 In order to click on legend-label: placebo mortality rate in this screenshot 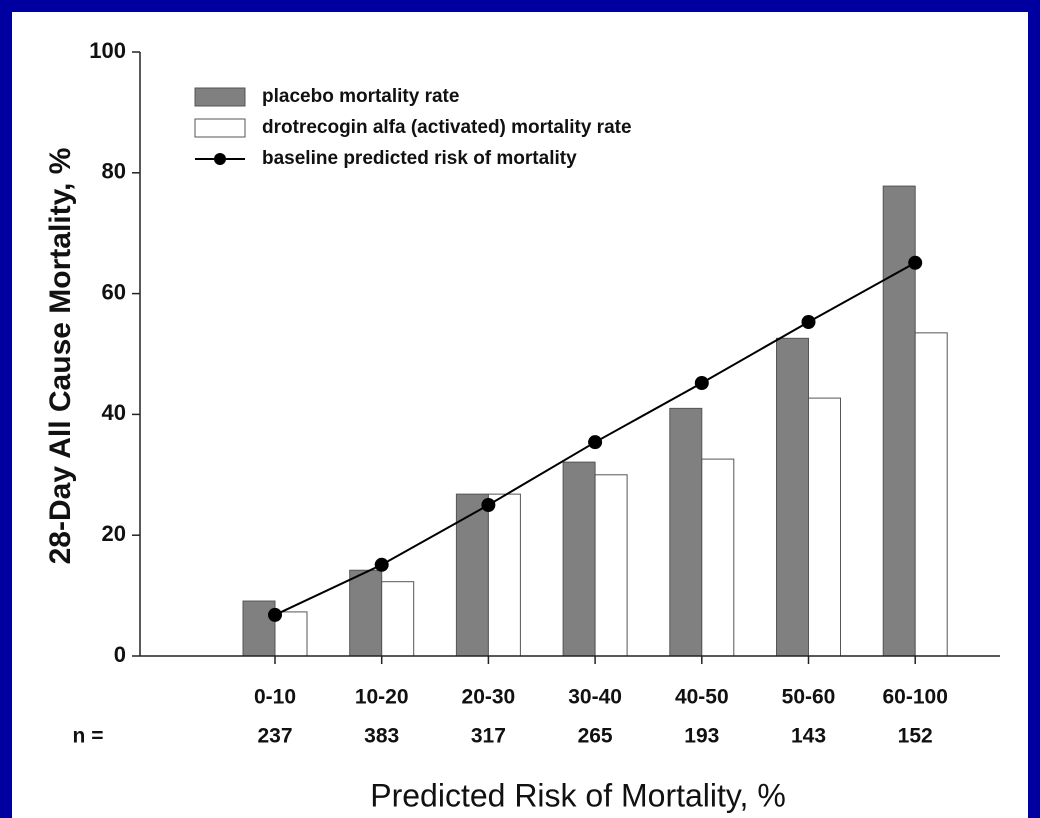, I will do `click(360, 96)`.